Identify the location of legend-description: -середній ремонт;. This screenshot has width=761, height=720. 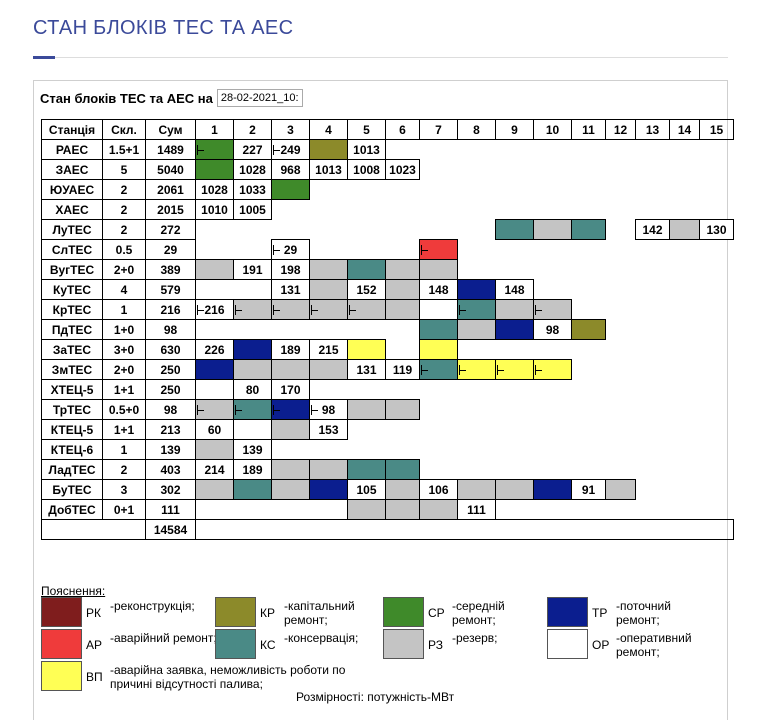
(478, 613).